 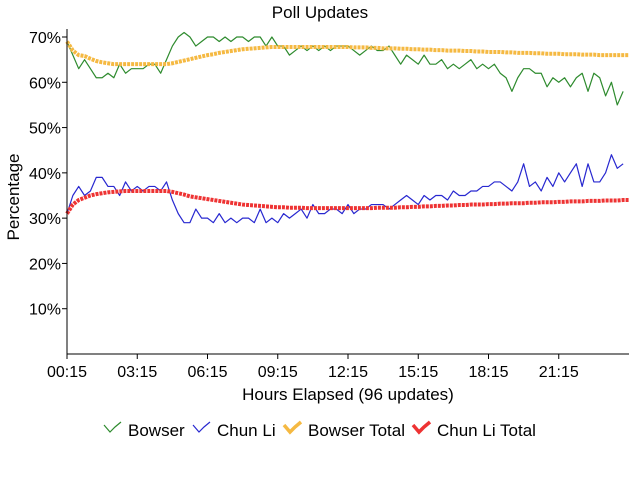 I want to click on x-tick-label: 21:15, so click(x=559, y=372).